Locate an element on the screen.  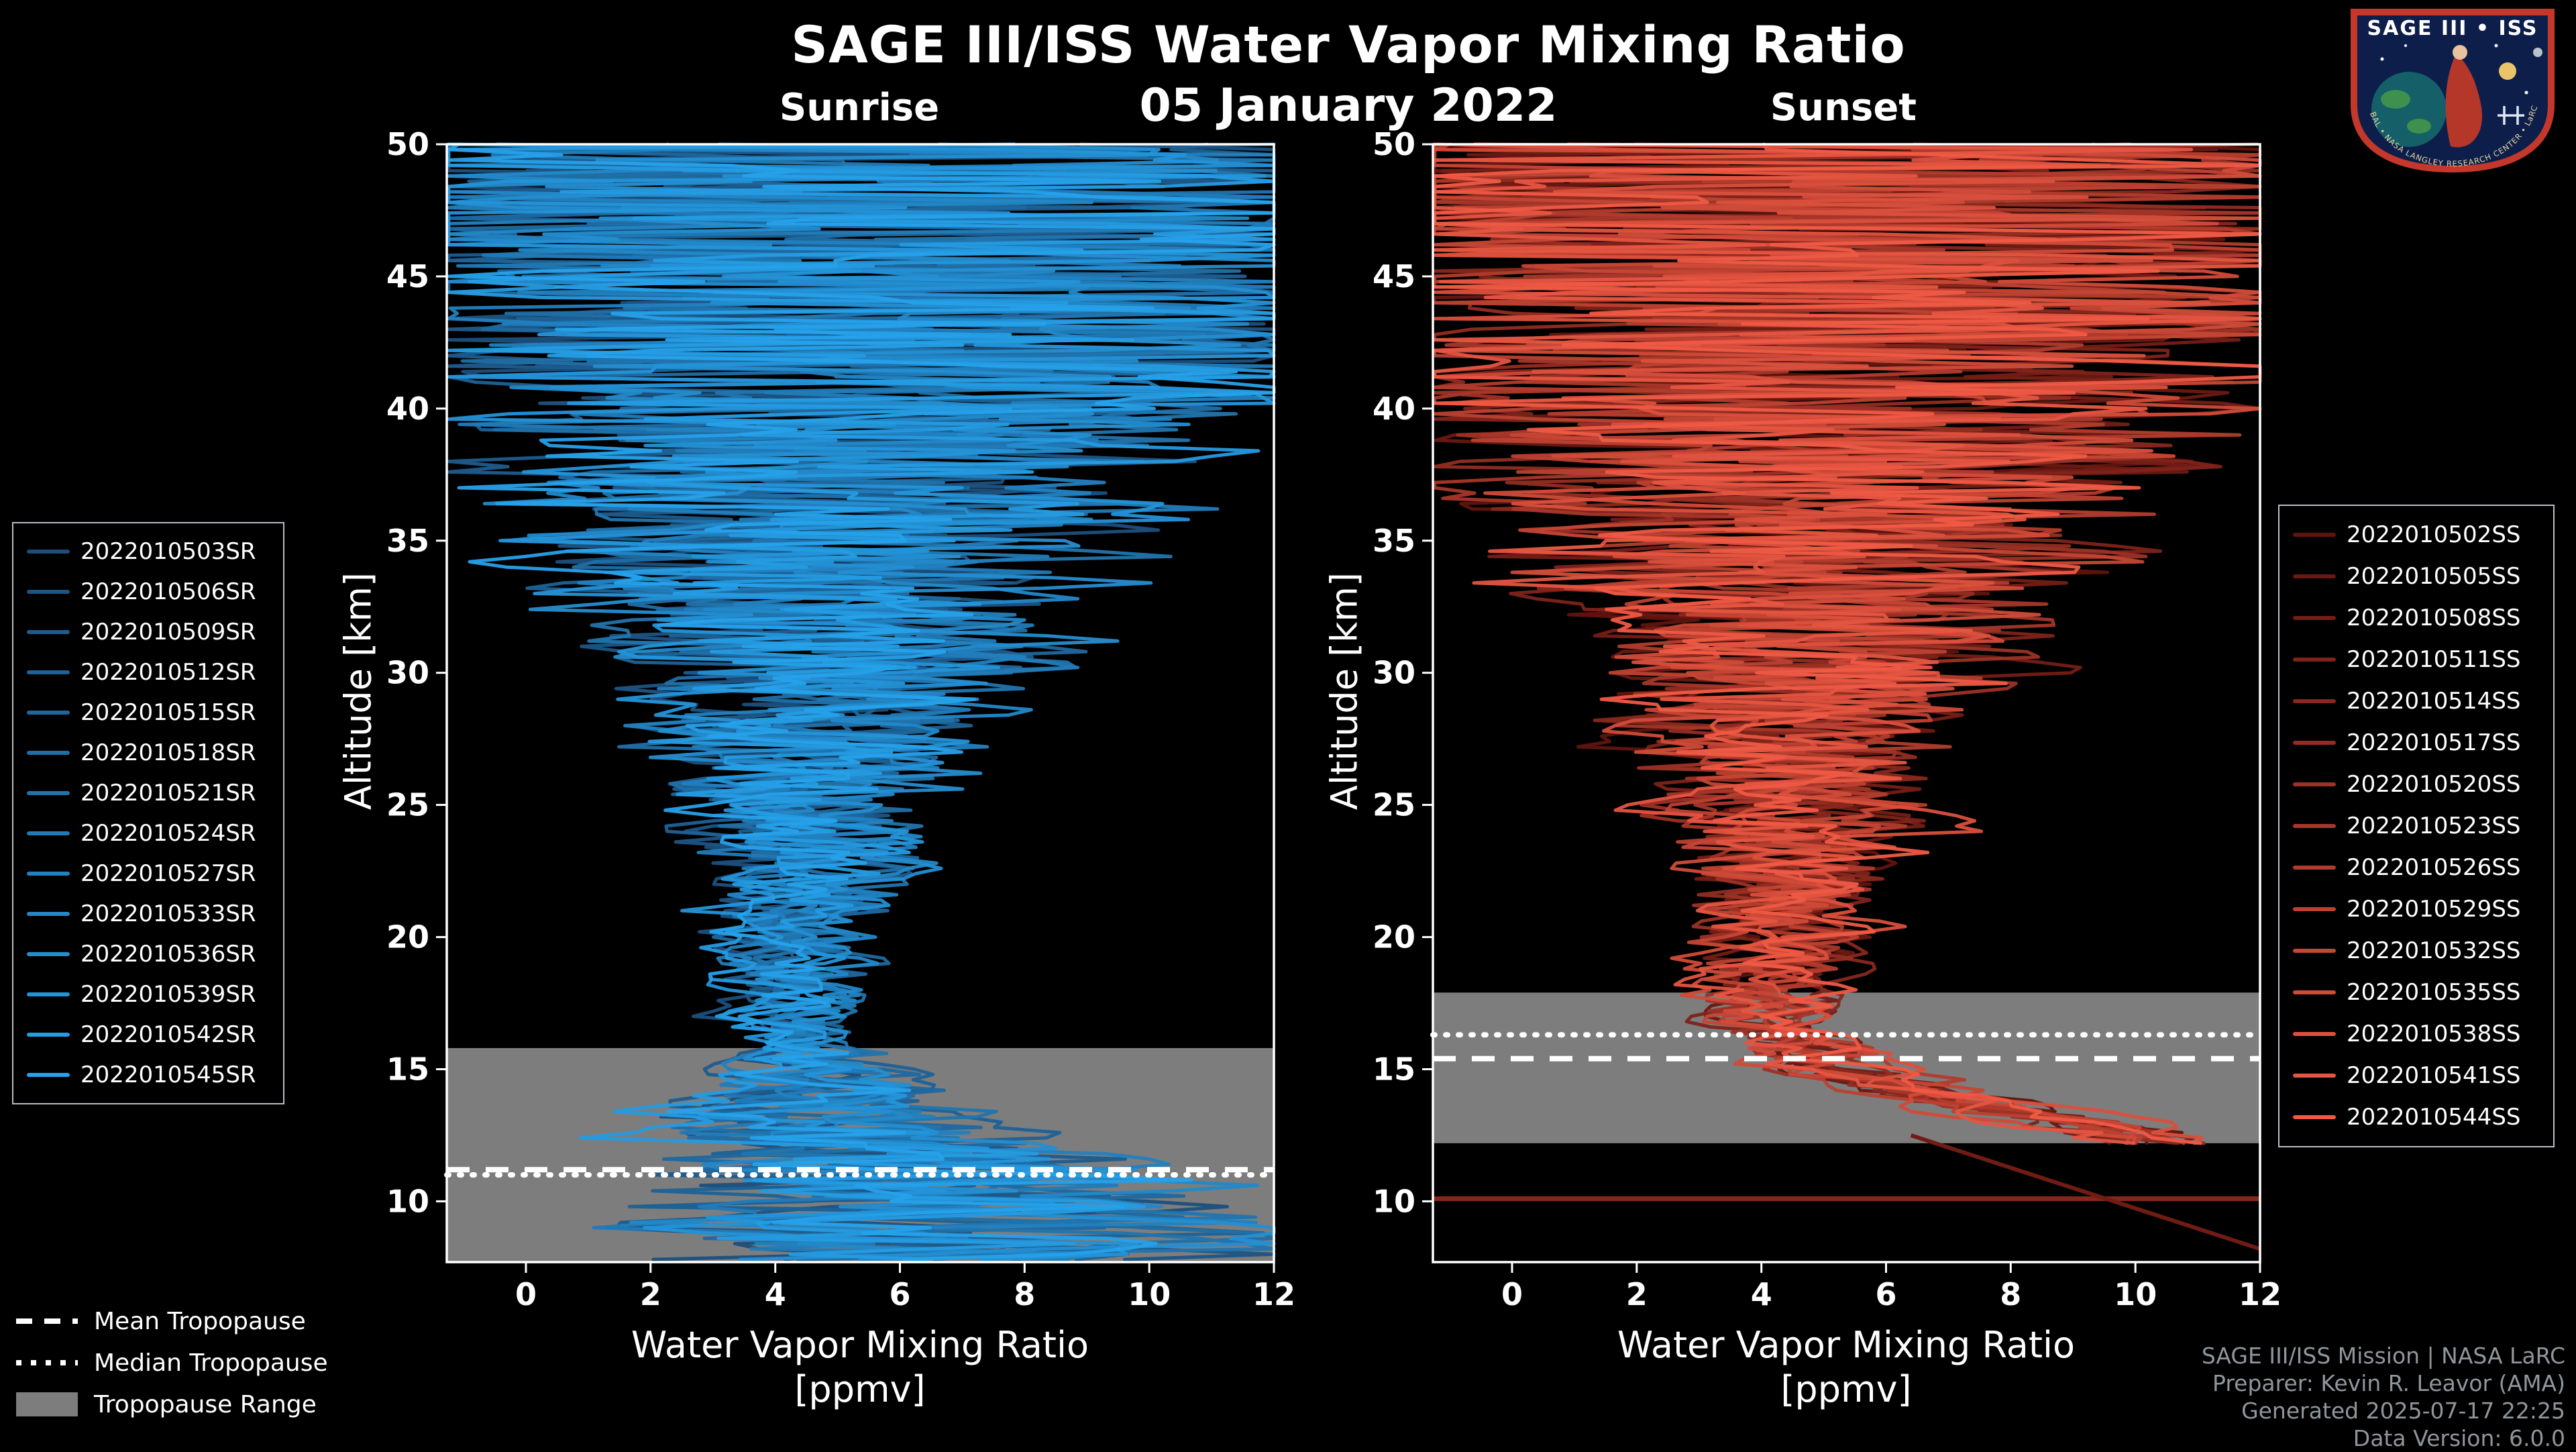
sunrise-panel-title: Sunrise is located at coordinates (859, 107).